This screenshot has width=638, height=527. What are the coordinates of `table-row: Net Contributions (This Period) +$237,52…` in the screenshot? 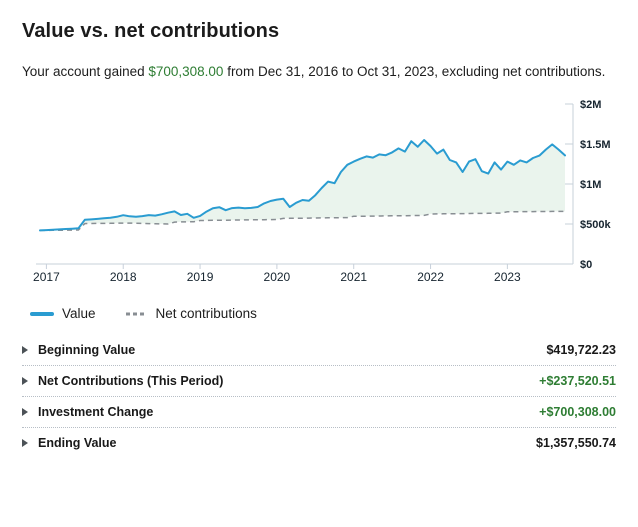 It's located at (319, 380).